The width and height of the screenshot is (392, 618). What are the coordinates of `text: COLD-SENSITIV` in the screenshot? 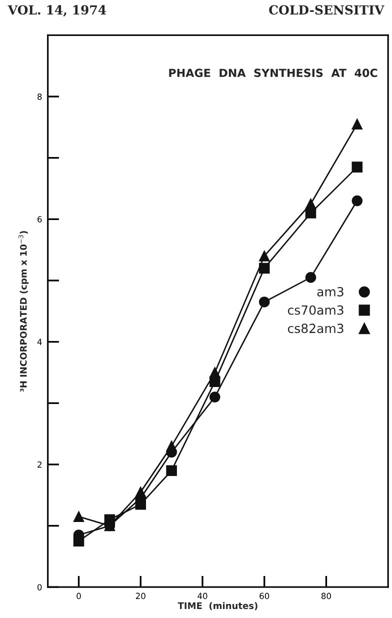 It's located at (326, 10).